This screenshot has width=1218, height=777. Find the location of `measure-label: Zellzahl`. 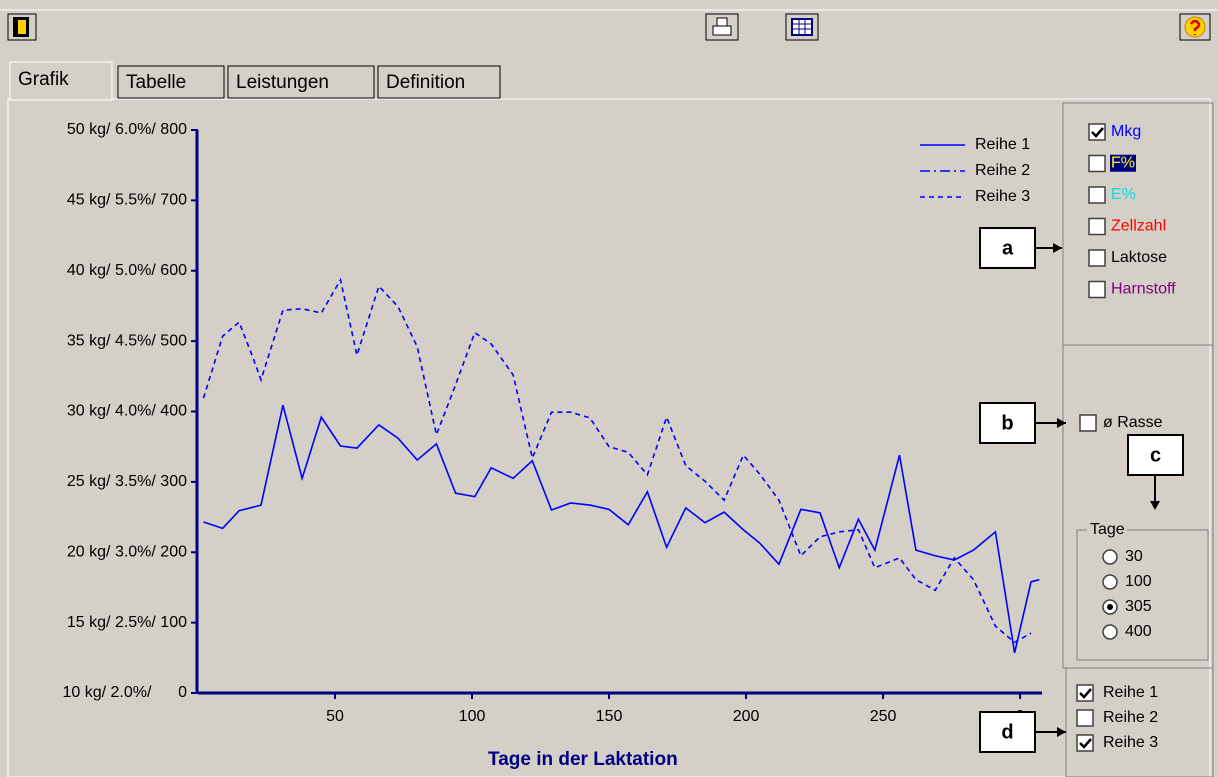

measure-label: Zellzahl is located at coordinates (1138, 226).